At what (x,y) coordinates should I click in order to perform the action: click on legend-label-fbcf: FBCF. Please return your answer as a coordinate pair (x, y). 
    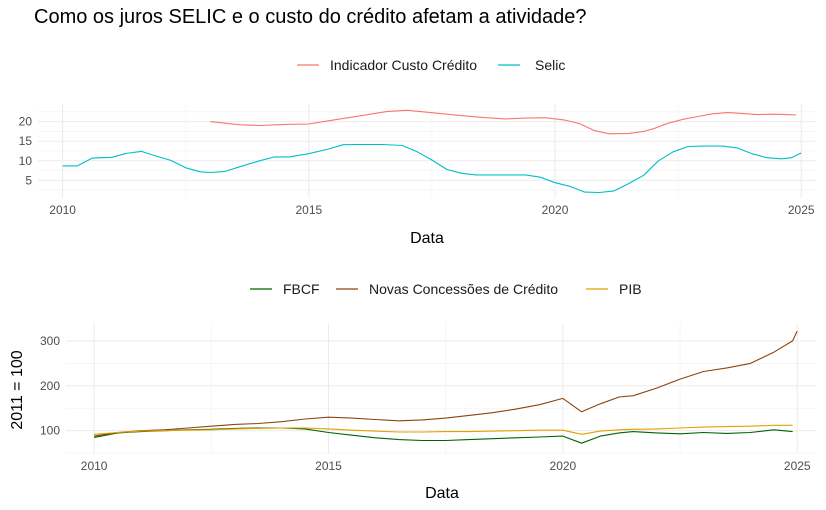
    Looking at the image, I should click on (301, 289).